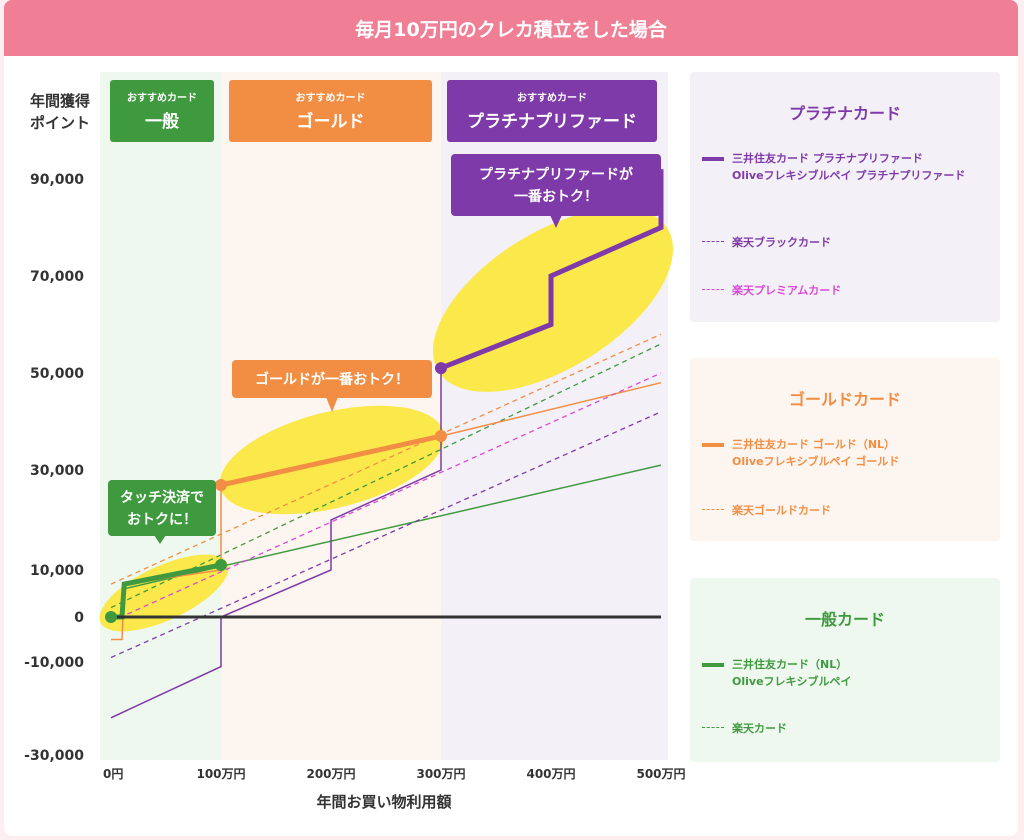 The height and width of the screenshot is (840, 1024). What do you see at coordinates (330, 774) in the screenshot?
I see `x-tick-label: 200万円` at bounding box center [330, 774].